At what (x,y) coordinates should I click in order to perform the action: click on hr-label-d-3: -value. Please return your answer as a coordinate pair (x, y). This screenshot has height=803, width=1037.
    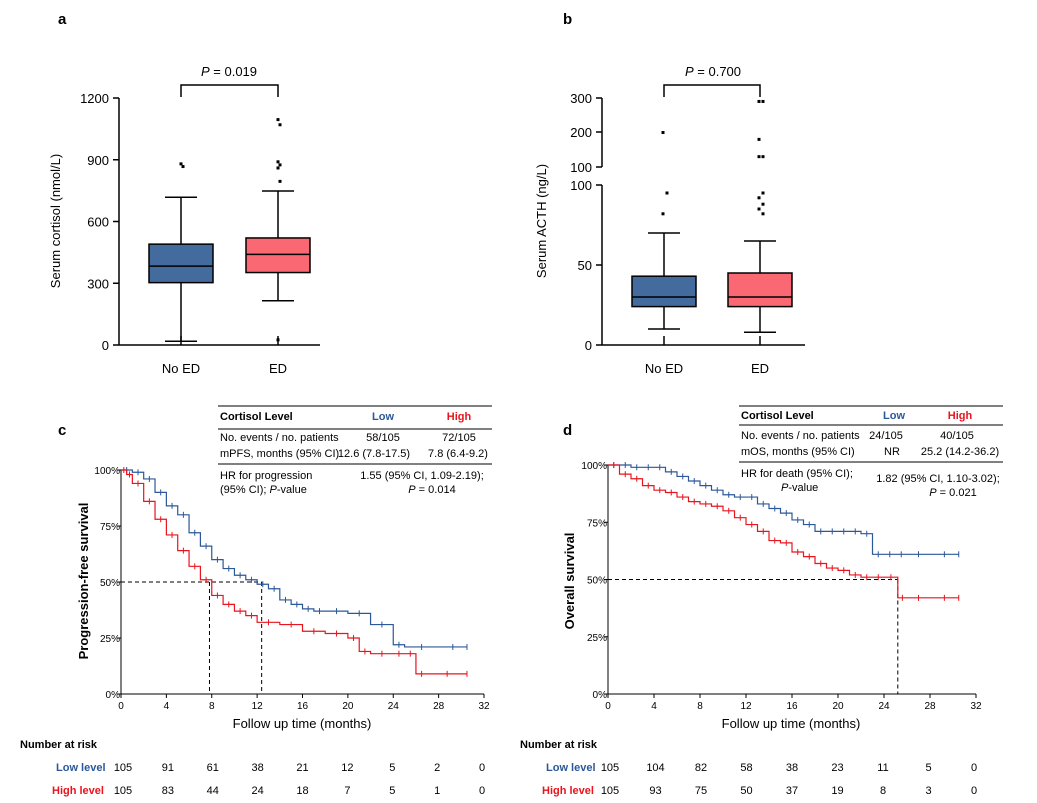
    Looking at the image, I should click on (803, 488).